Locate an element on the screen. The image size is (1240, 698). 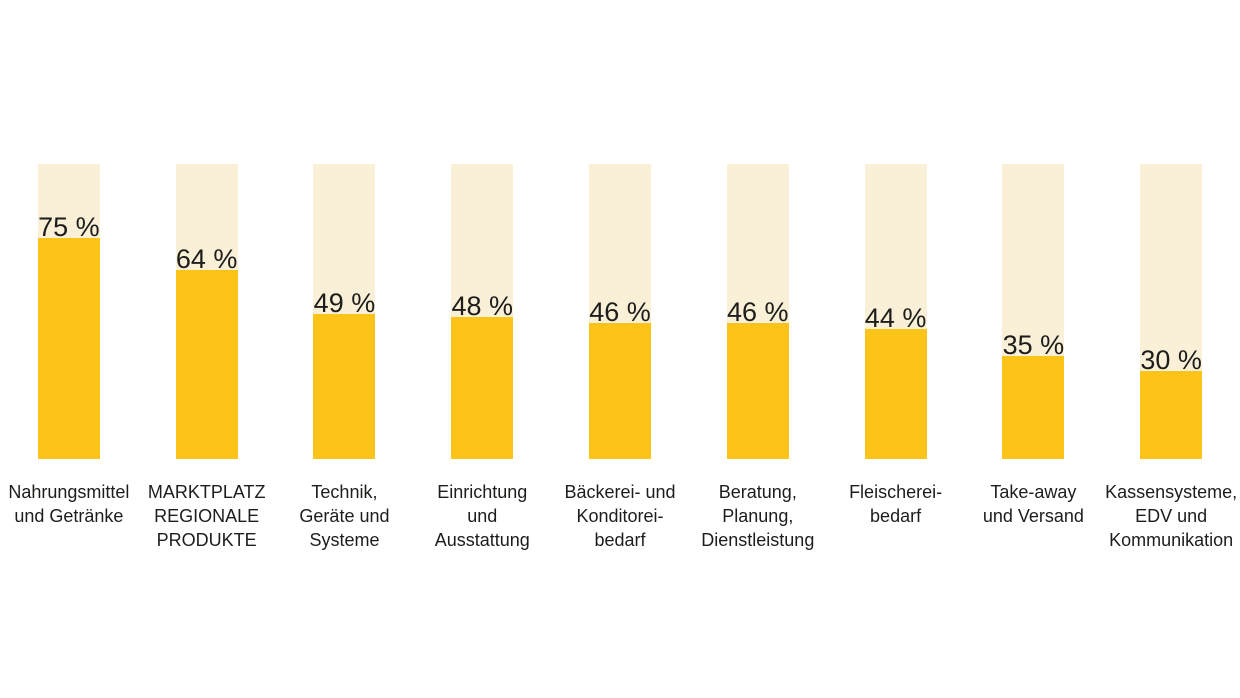
bar-track: 30 % is located at coordinates (1171, 311).